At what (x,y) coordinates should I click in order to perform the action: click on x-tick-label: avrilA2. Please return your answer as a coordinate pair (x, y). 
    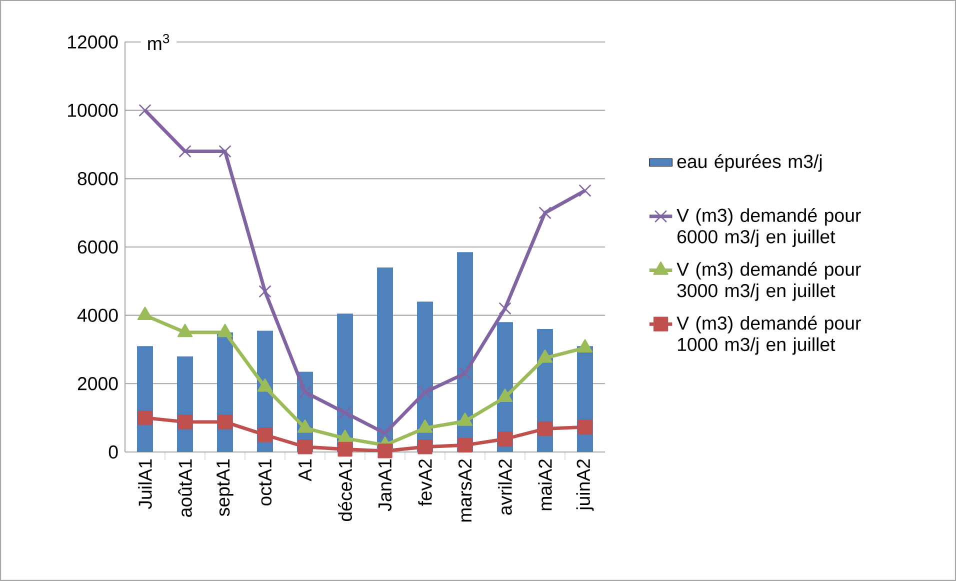
    Looking at the image, I should click on (505, 487).